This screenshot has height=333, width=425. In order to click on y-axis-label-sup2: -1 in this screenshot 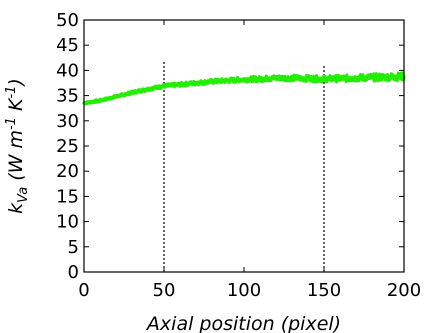, I will do `click(11, 92)`.